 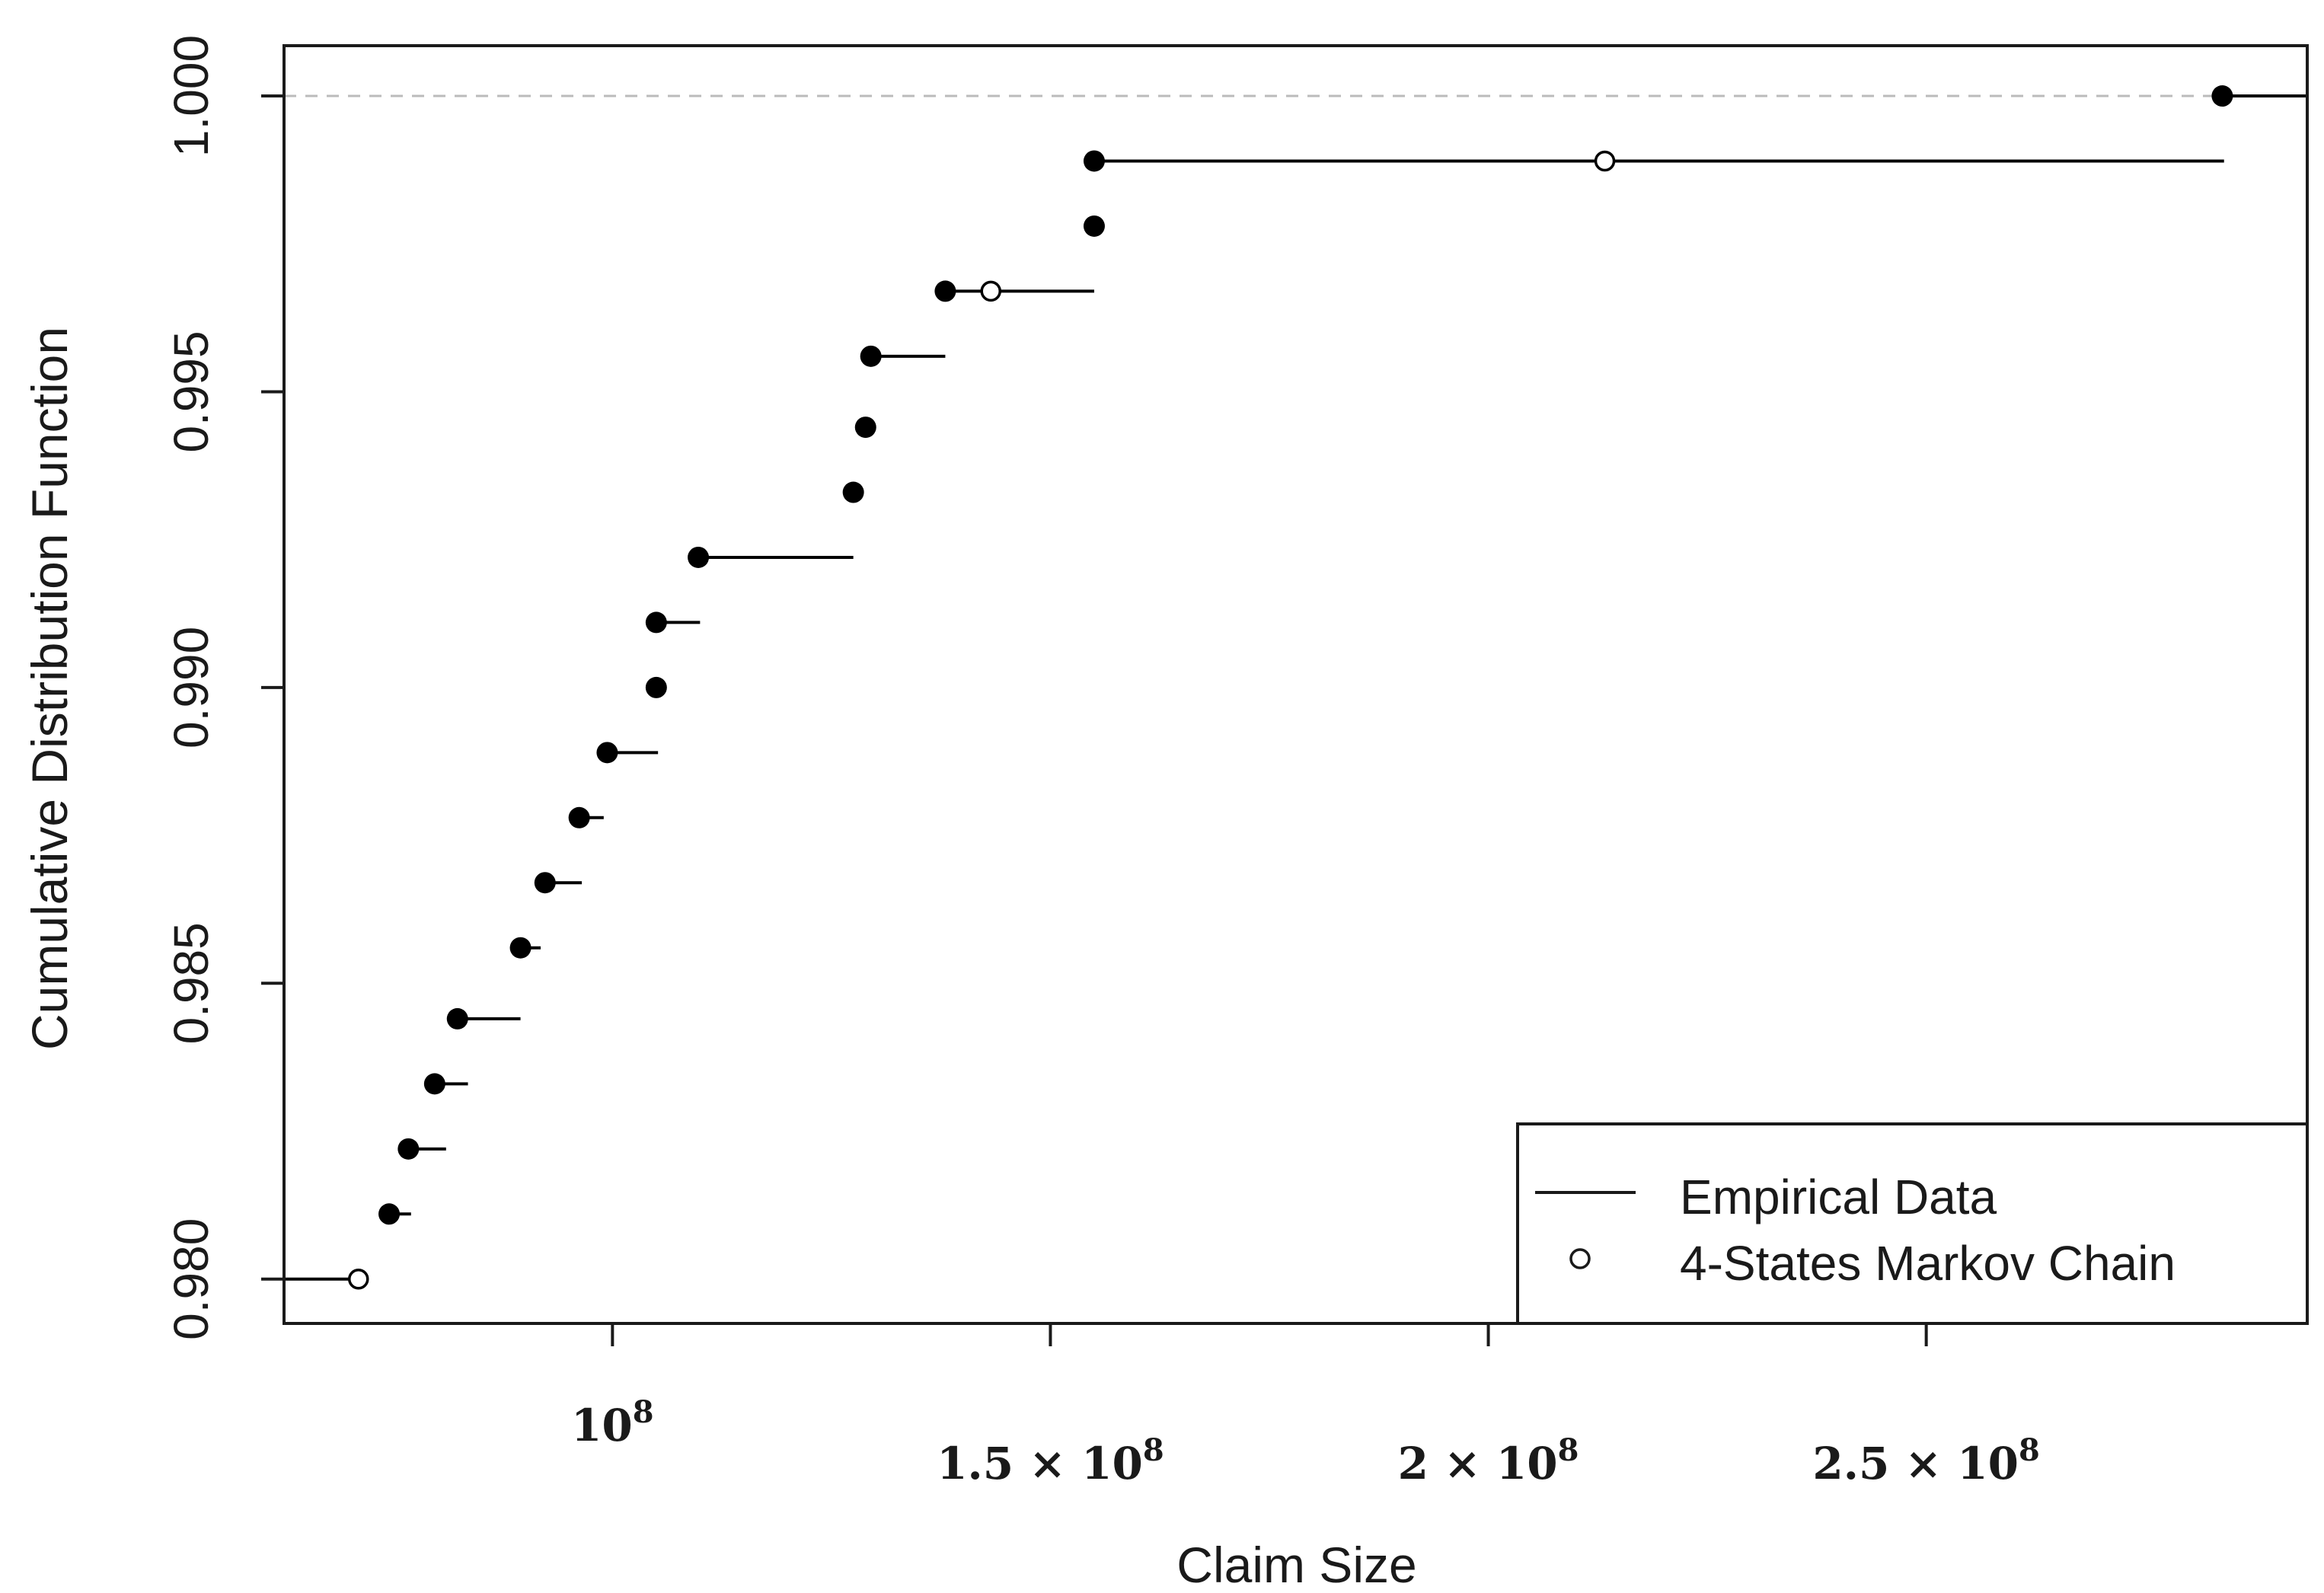 What do you see at coordinates (191, 1279) in the screenshot?
I see `y-tick-label: 0.980` at bounding box center [191, 1279].